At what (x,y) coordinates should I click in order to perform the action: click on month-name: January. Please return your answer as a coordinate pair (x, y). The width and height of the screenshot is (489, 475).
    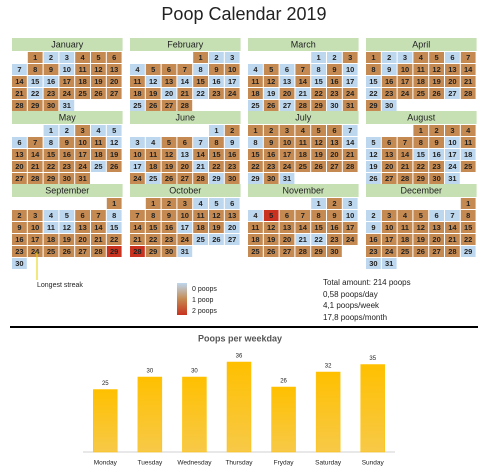
    Looking at the image, I should click on (67, 44).